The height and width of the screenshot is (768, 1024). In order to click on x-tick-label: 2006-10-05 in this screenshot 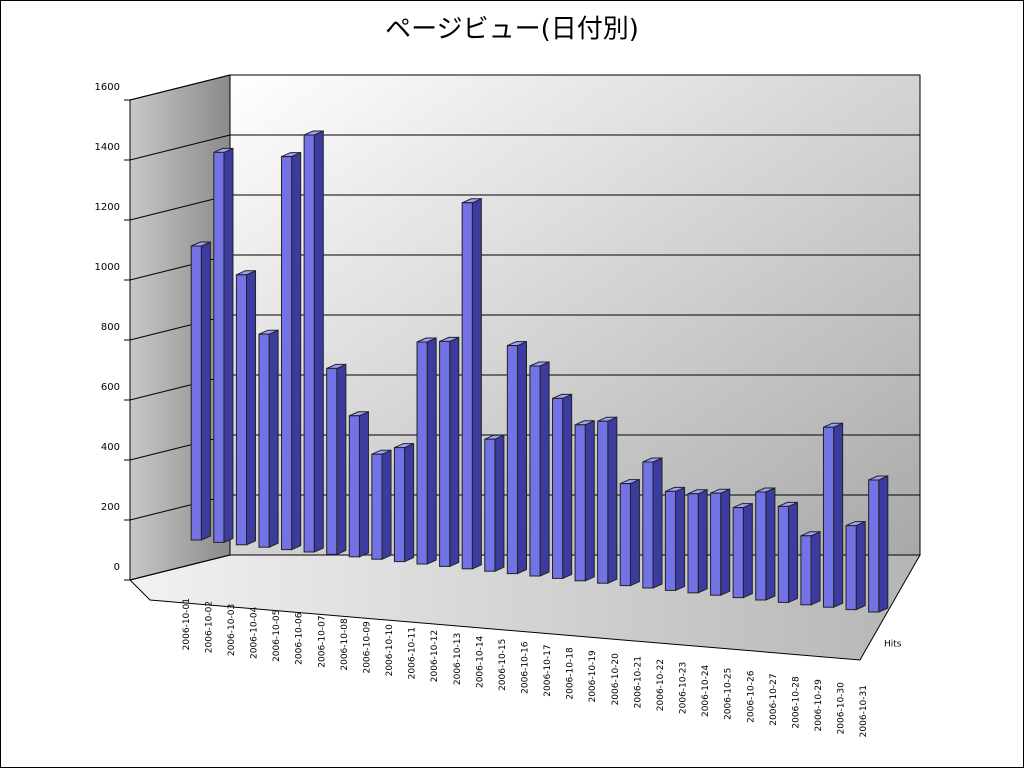, I will do `click(277, 636)`.